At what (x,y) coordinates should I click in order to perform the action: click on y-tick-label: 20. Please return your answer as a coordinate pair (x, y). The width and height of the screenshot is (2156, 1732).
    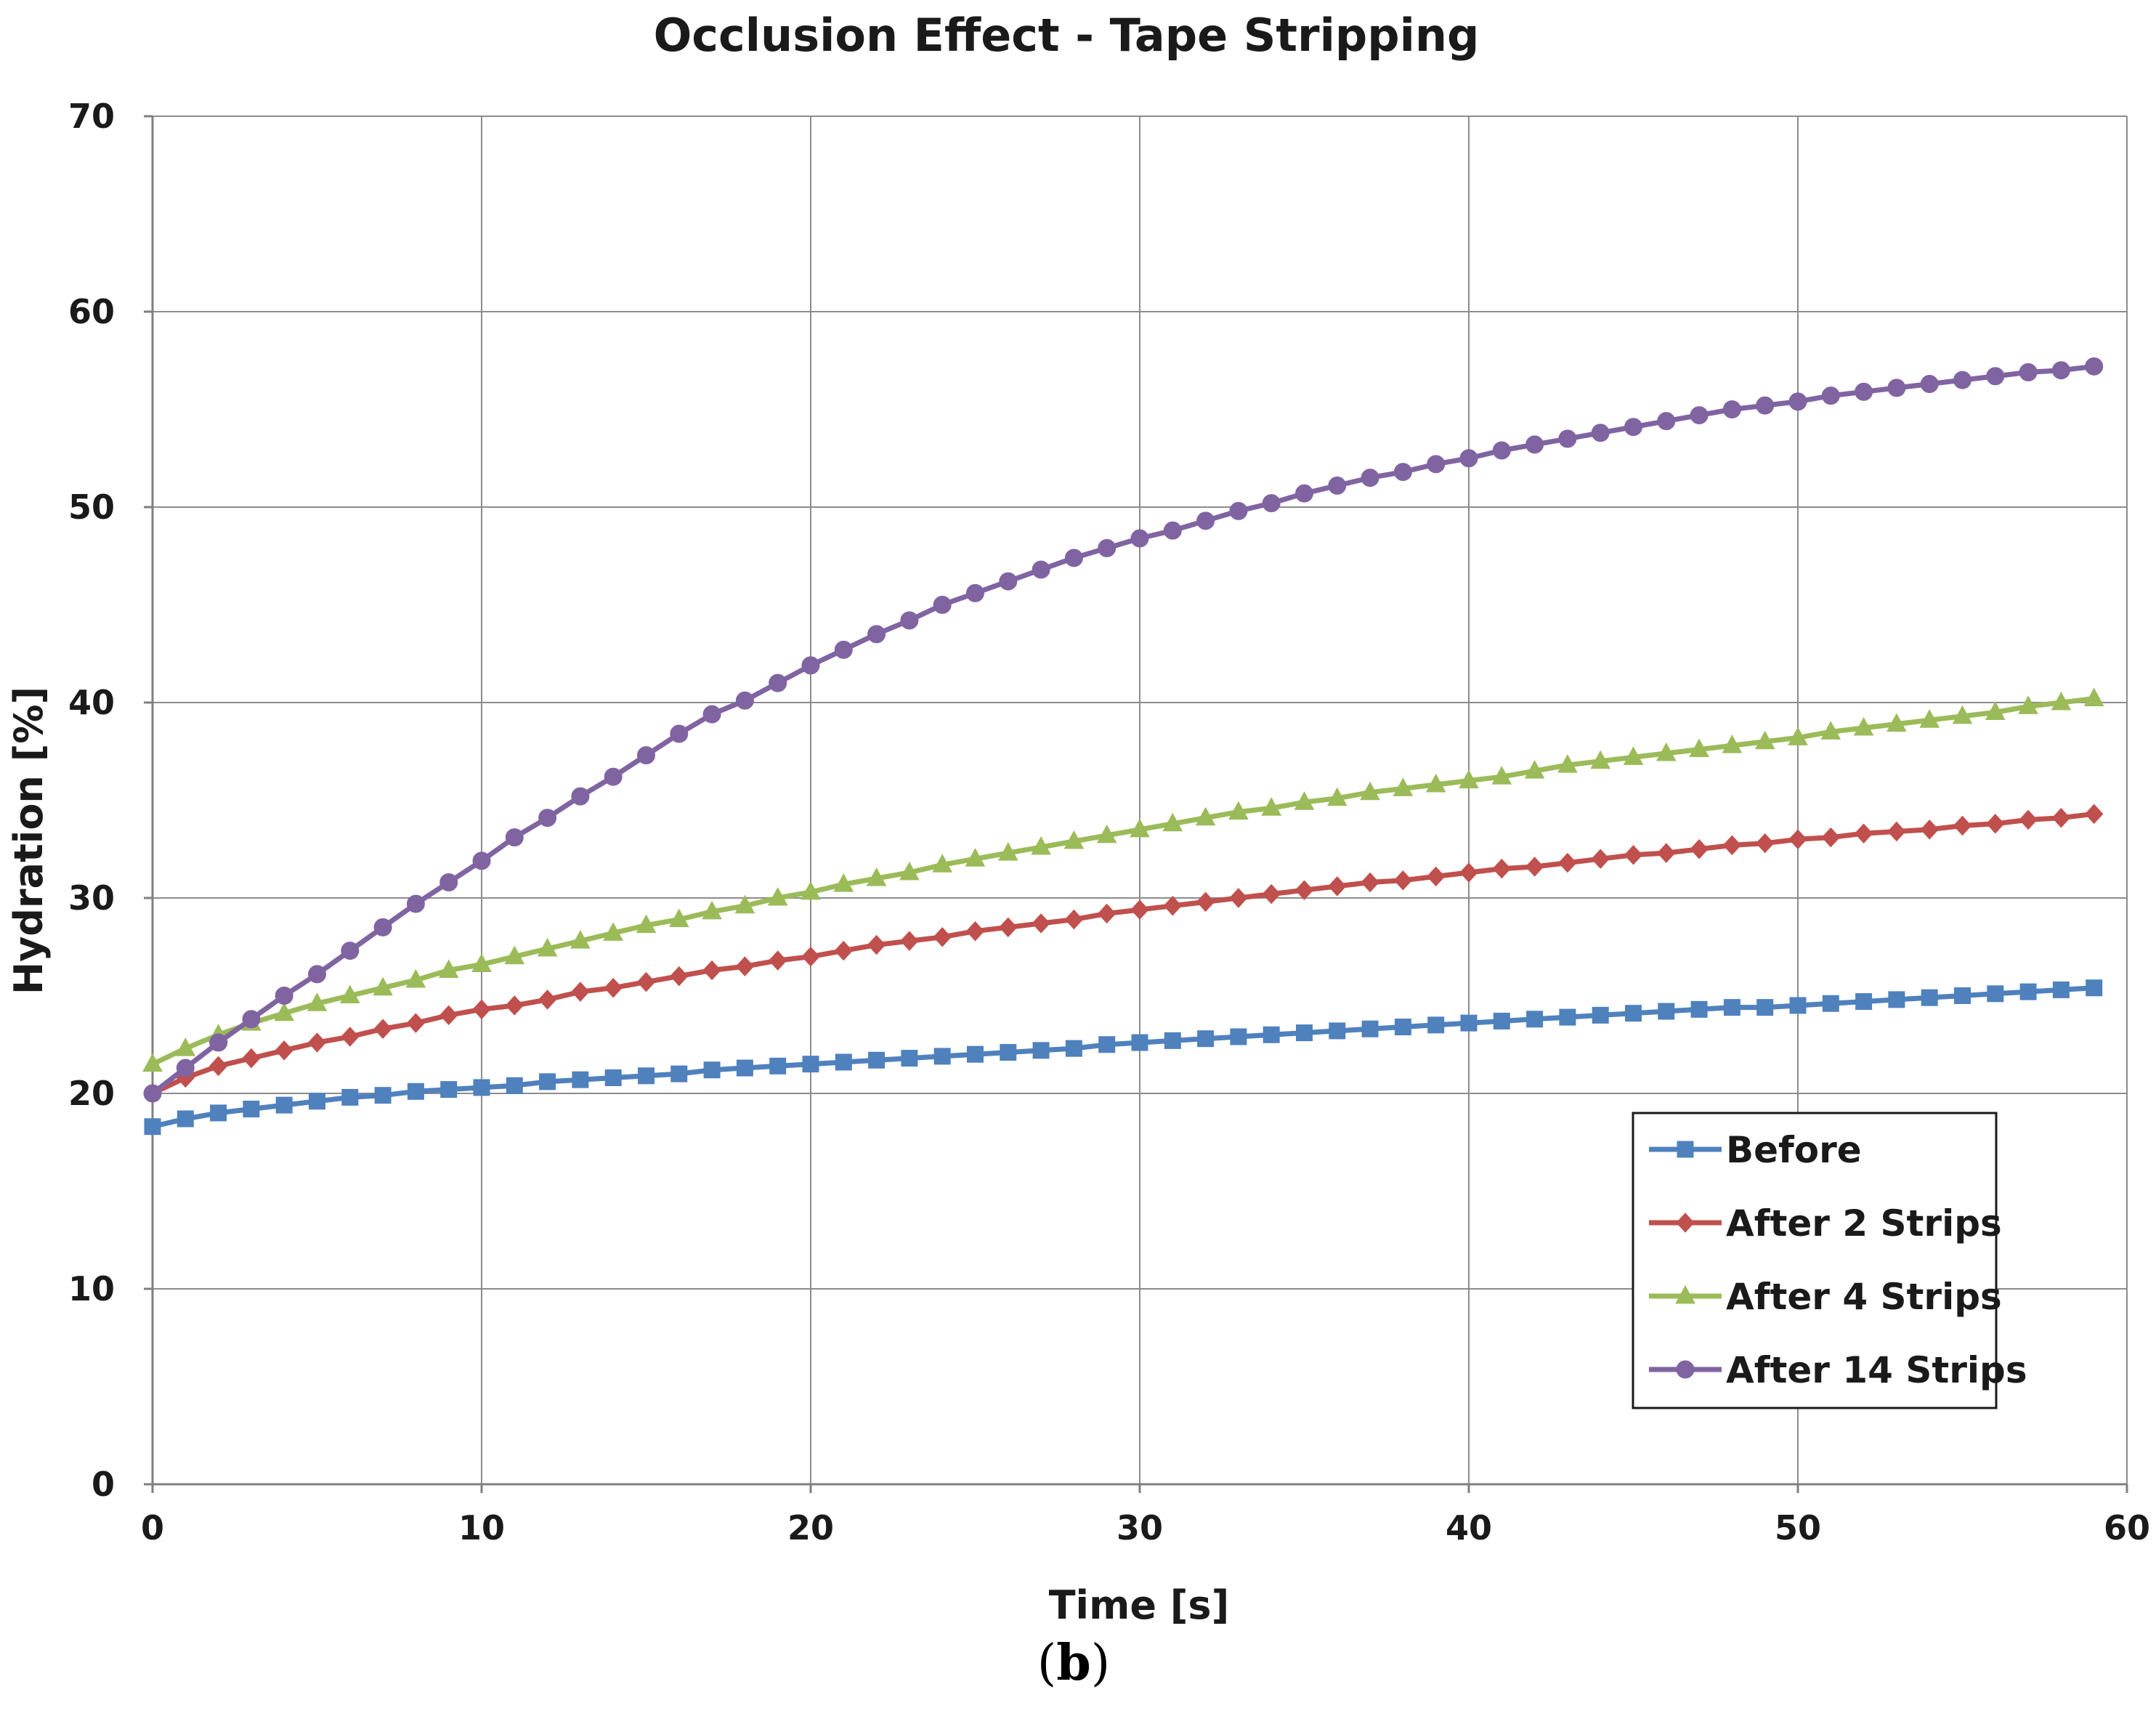
    Looking at the image, I should click on (91, 1093).